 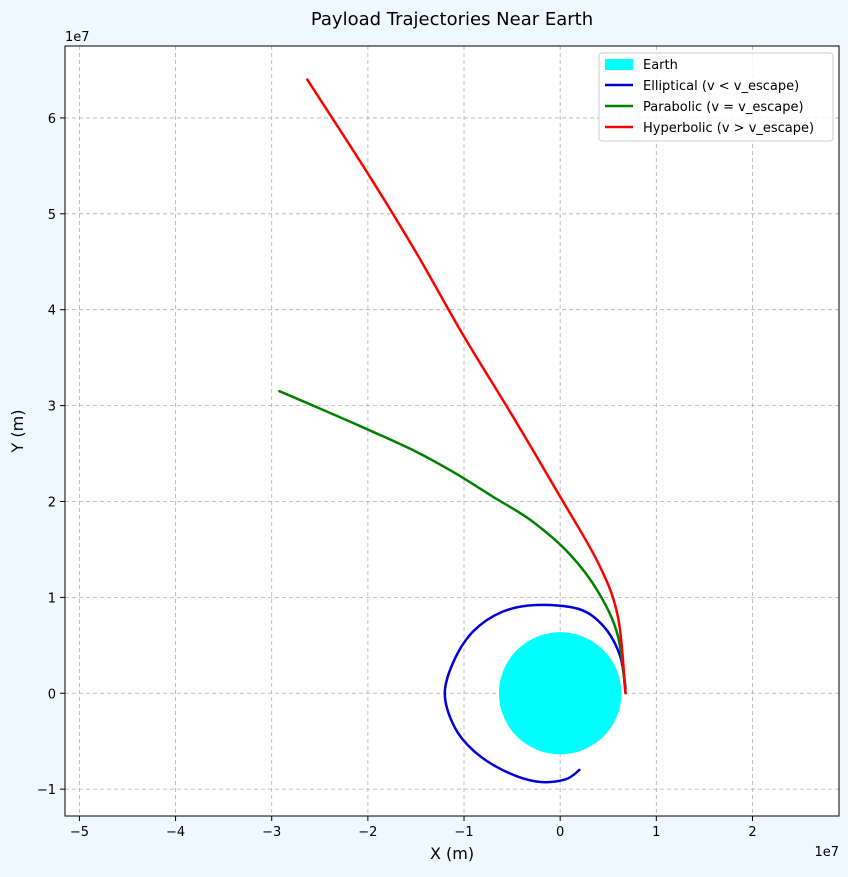 What do you see at coordinates (52, 598) in the screenshot?
I see `y-tick-label: 1` at bounding box center [52, 598].